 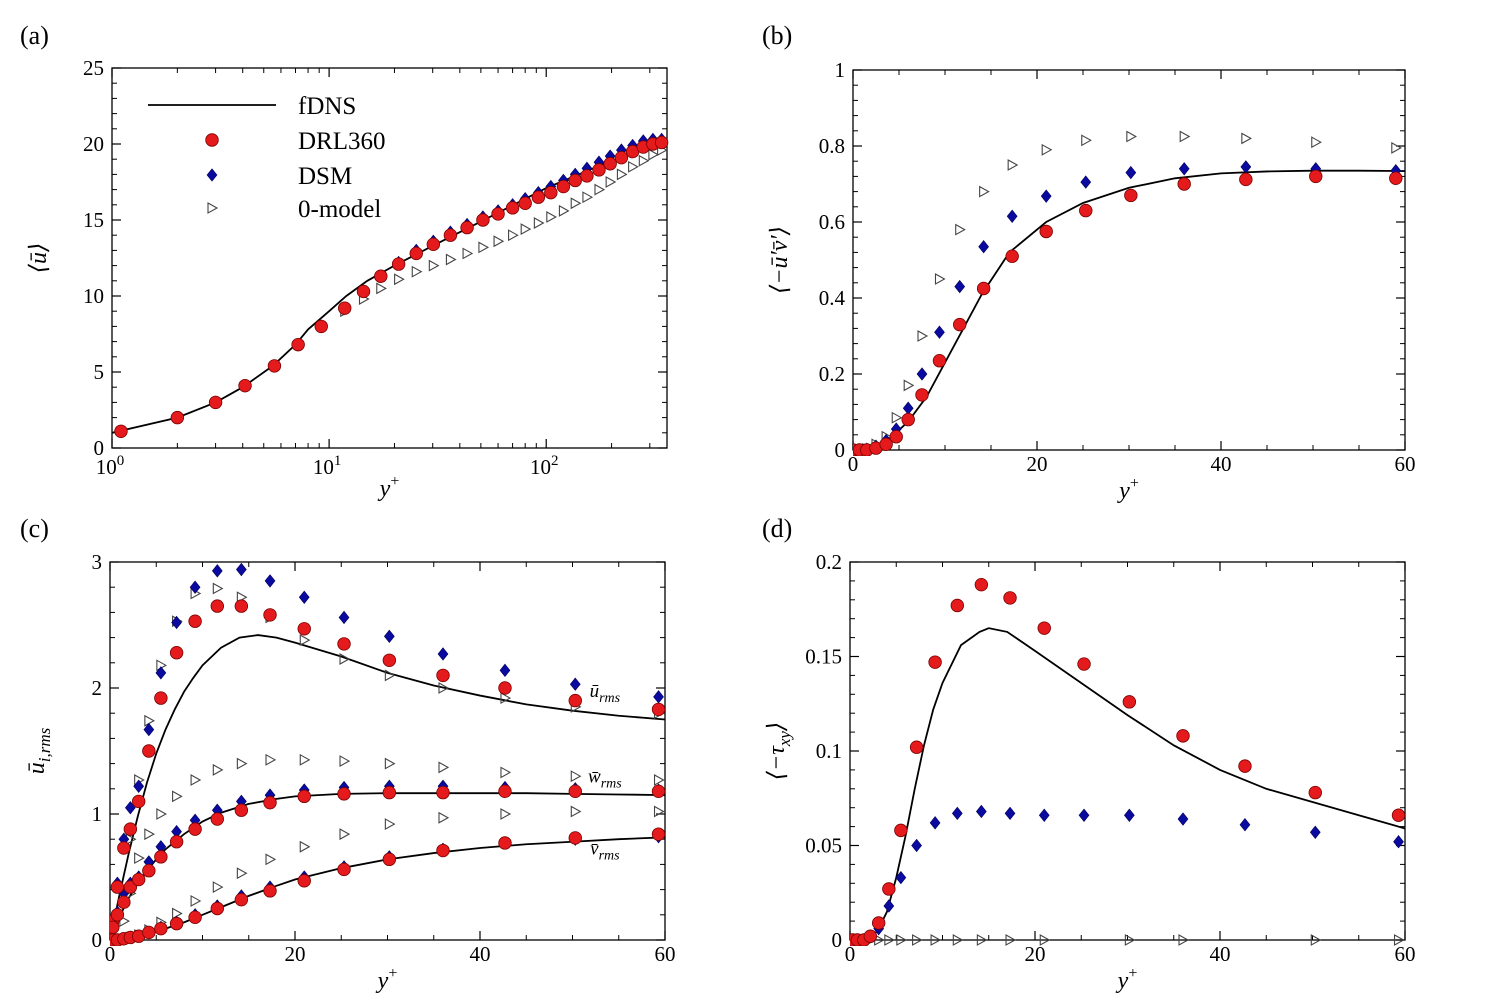 I want to click on y-tick-label: 1, so click(x=97, y=814).